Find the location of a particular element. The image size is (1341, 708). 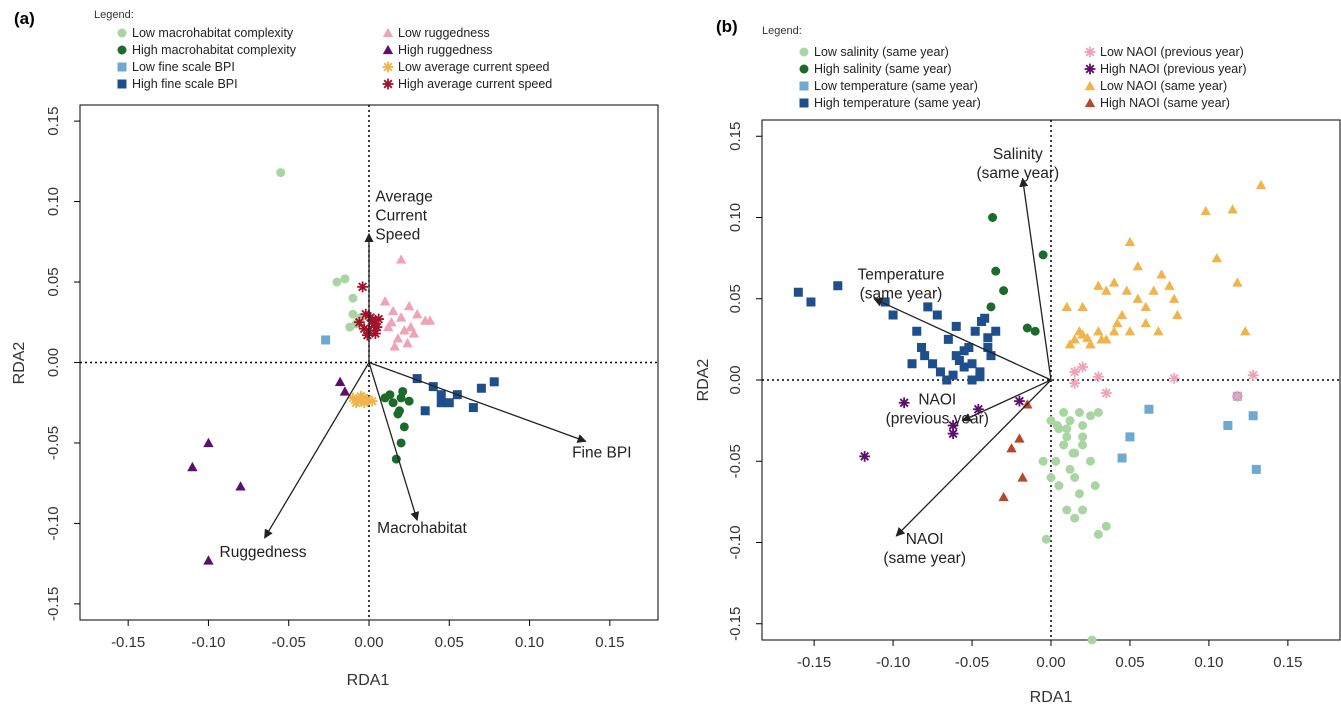

legend-label-low-ruggedness: Low ruggedness is located at coordinates (444, 33).